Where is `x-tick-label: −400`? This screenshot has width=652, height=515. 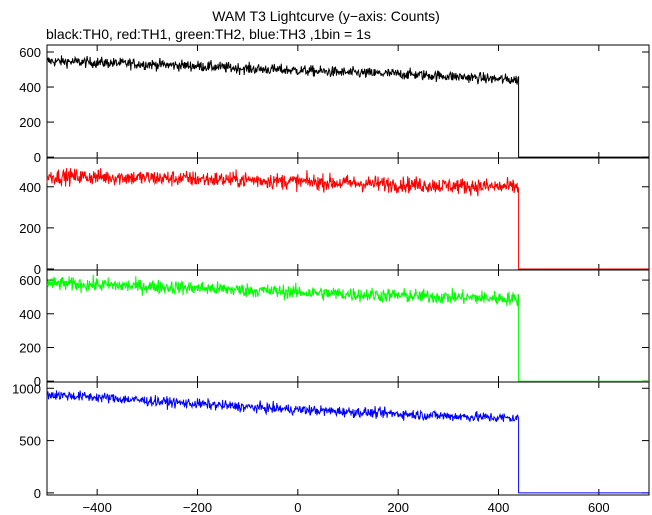
x-tick-label: −400 is located at coordinates (97, 507).